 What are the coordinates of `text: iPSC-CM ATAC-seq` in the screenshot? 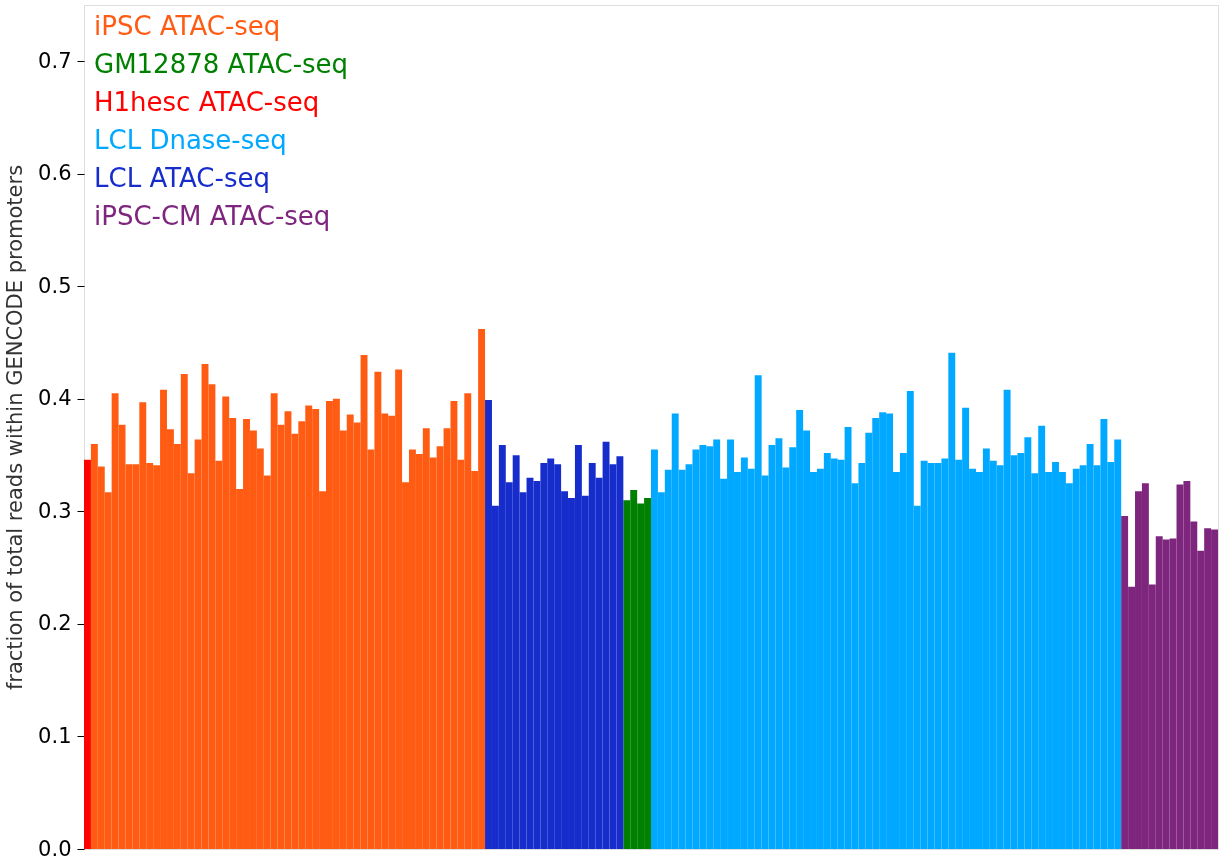 It's located at (212, 216).